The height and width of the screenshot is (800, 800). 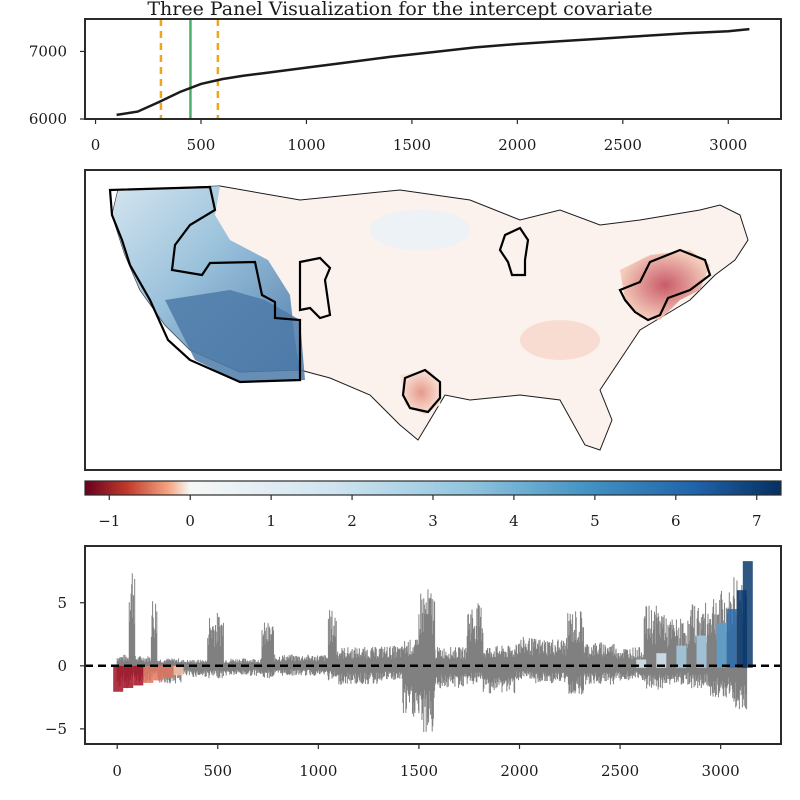 I want to click on texas-red-region, so click(x=421, y=392).